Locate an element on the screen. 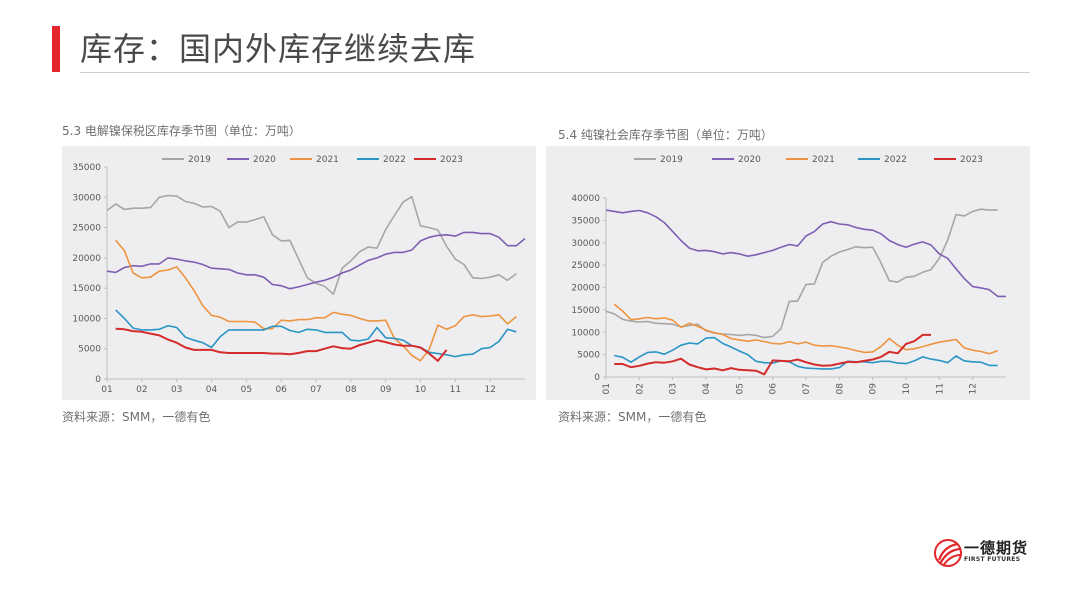 The width and height of the screenshot is (1080, 608). chart-caption-social: 5.4 纯镍社会库存季节图（单位：万吨） is located at coordinates (665, 135).